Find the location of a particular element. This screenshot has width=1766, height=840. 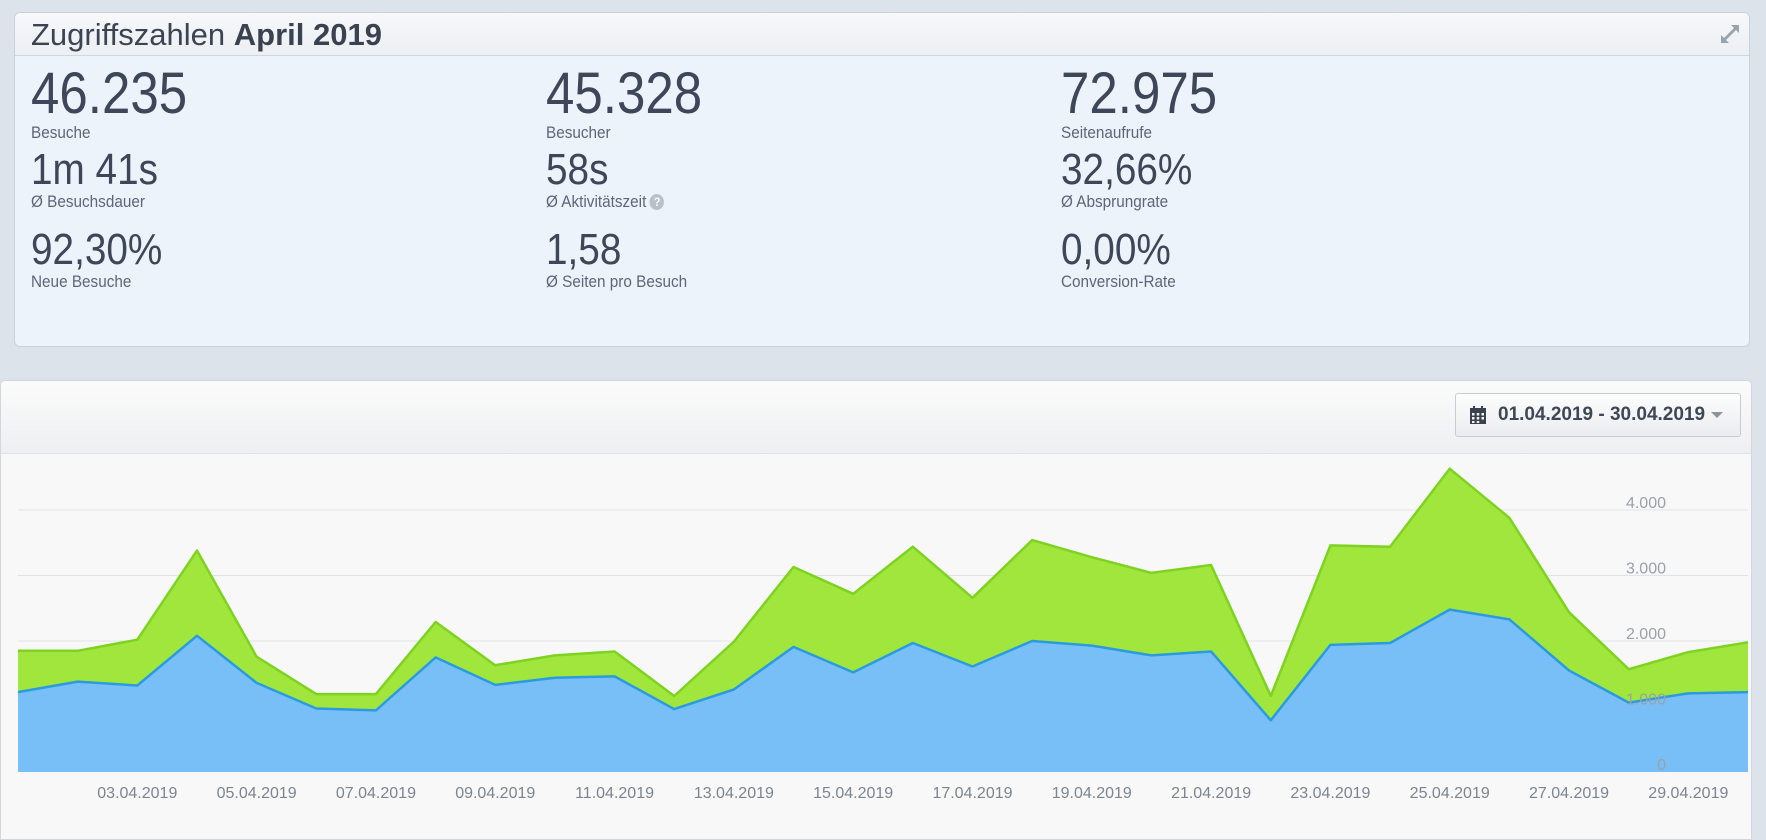

kpi-activity-time: 58s Ø Aktivitätszeit? is located at coordinates (611, 180).